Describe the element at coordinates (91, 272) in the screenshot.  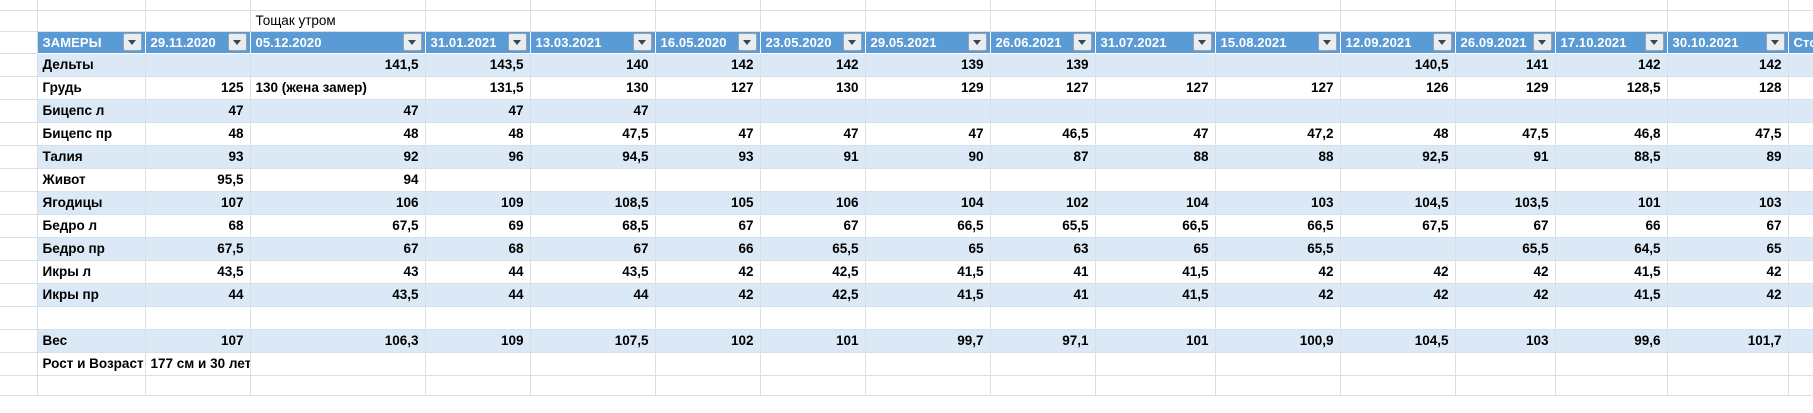
I see `row-label: Икры л` at that location.